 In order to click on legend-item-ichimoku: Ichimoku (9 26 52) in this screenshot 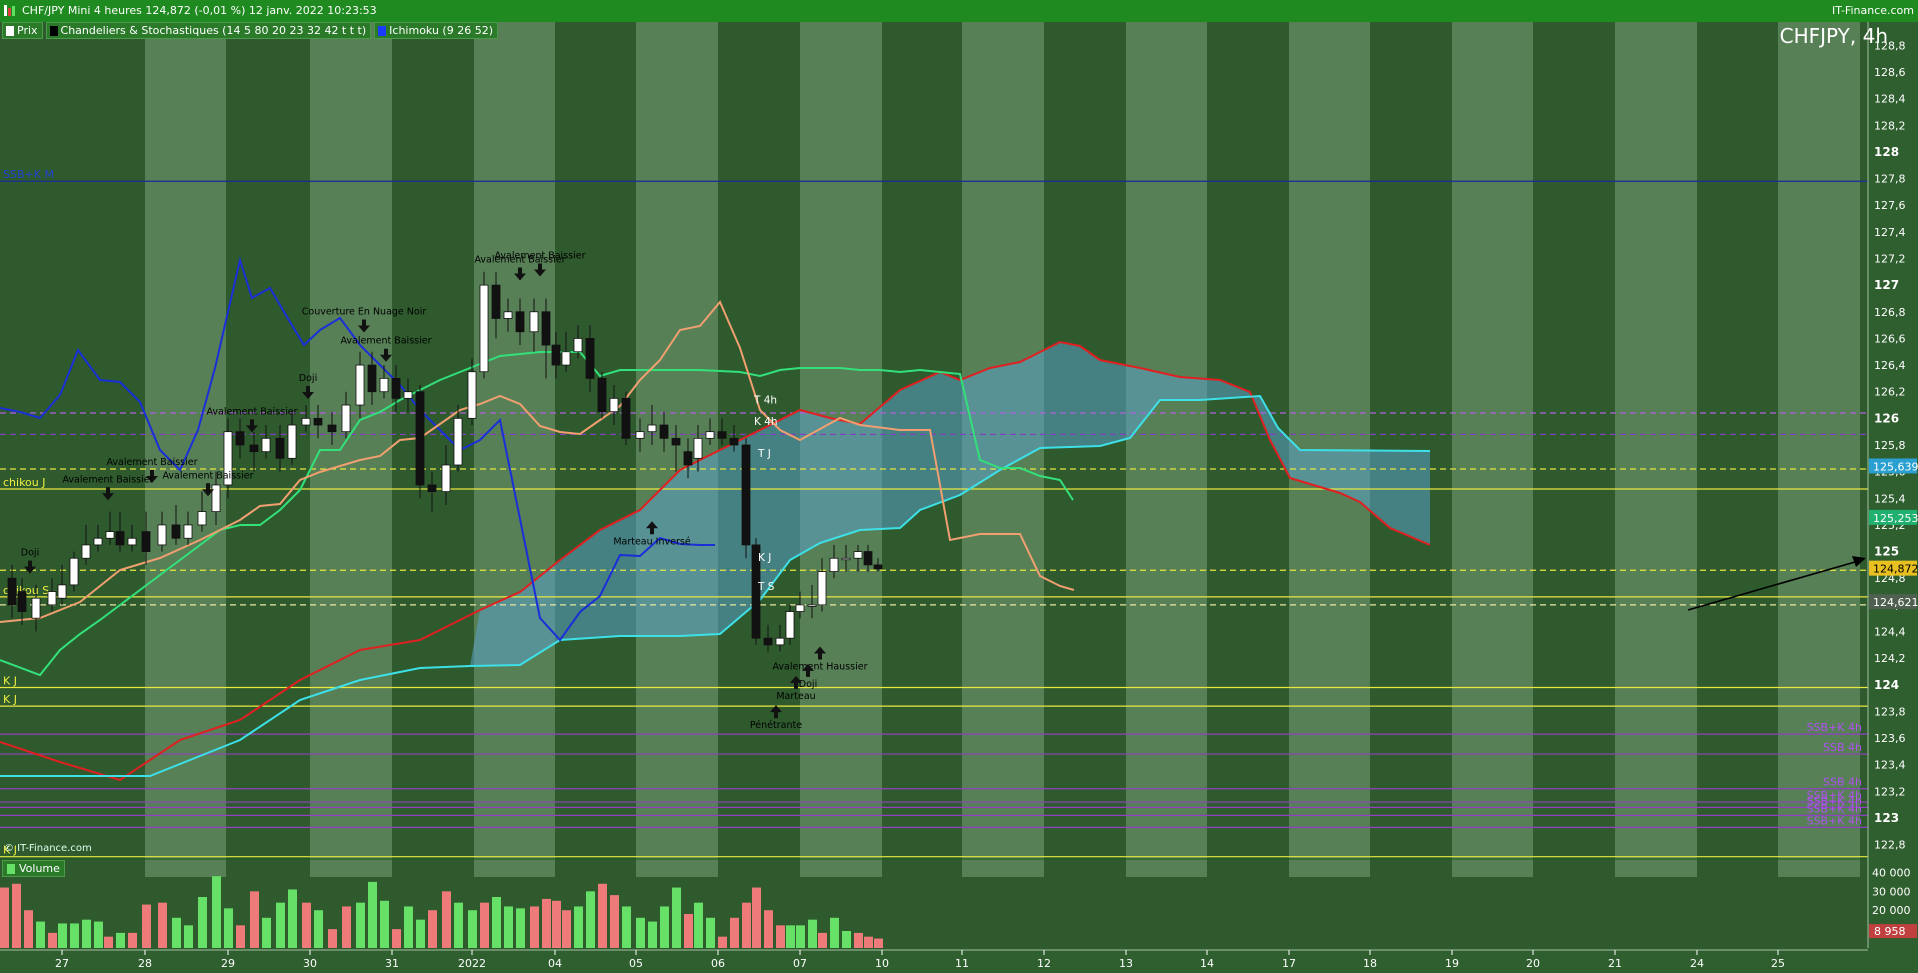, I will do `click(436, 30)`.